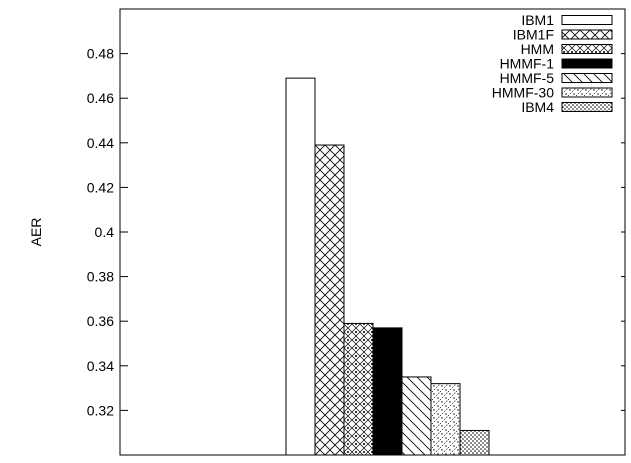 The height and width of the screenshot is (463, 631). Describe the element at coordinates (527, 64) in the screenshot. I see `legend-label: HMMF-1` at that location.